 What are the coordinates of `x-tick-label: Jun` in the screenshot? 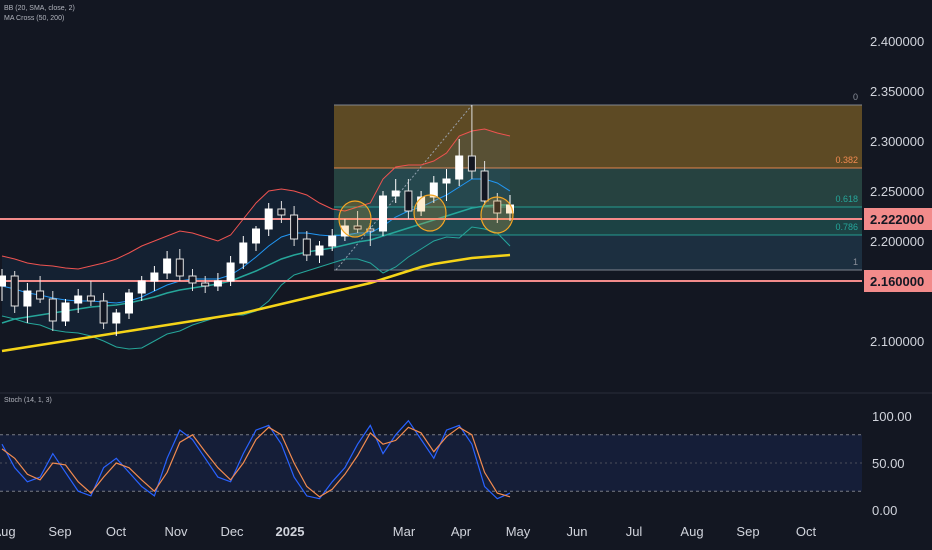 It's located at (577, 531).